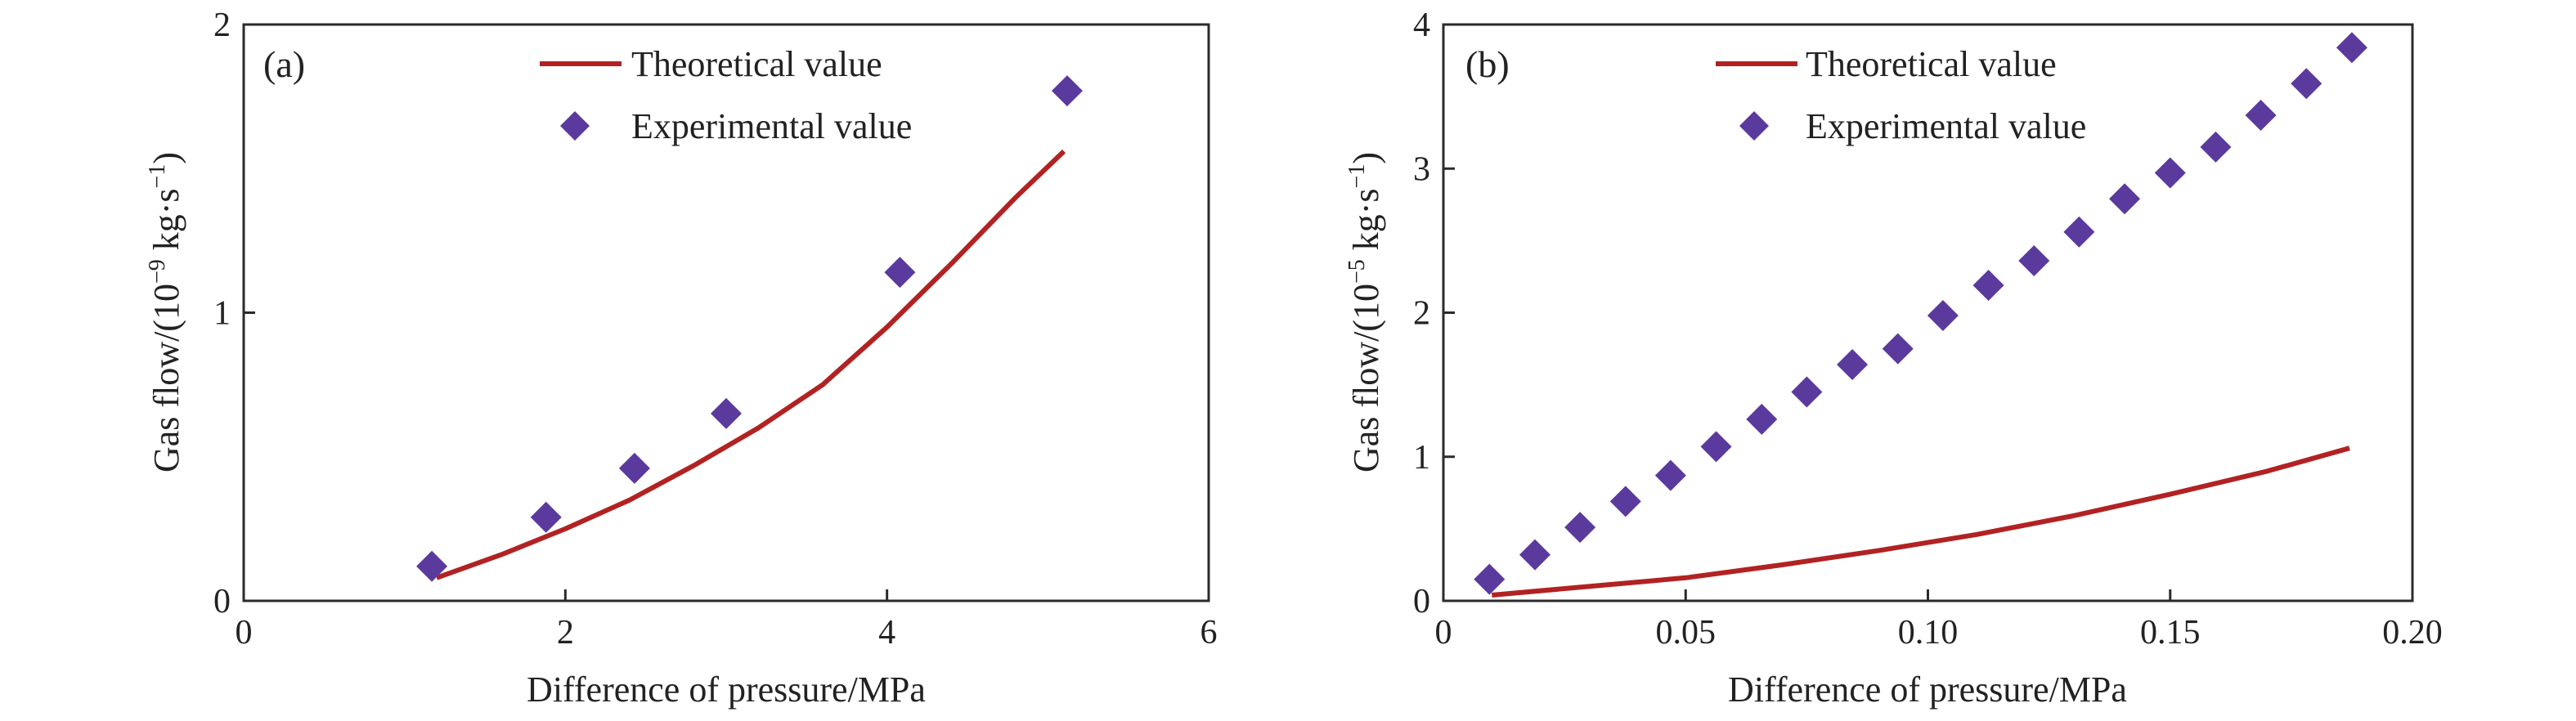 This screenshot has width=2576, height=721. I want to click on y-title-exponent: −9, so click(158, 271).